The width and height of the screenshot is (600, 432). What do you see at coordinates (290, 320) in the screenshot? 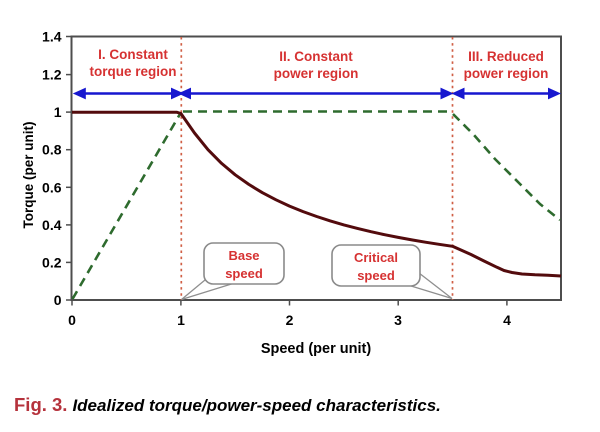
I see `svg-text: 2` at bounding box center [290, 320].